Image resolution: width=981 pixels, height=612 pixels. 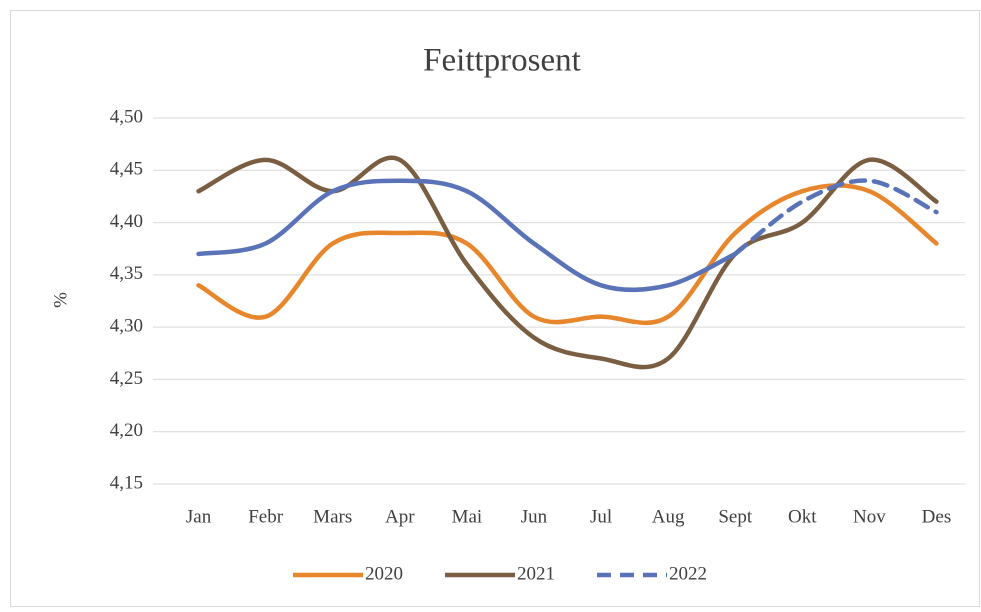 I want to click on x-tick-label: Mai, so click(x=467, y=516).